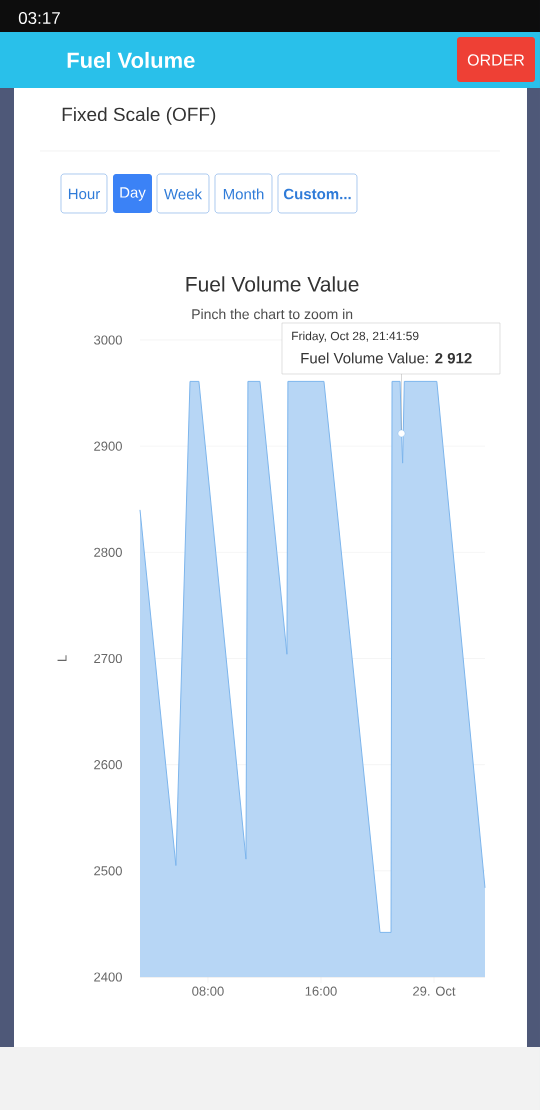 The height and width of the screenshot is (1110, 540). I want to click on y-tick-label: 2400, so click(108, 977).